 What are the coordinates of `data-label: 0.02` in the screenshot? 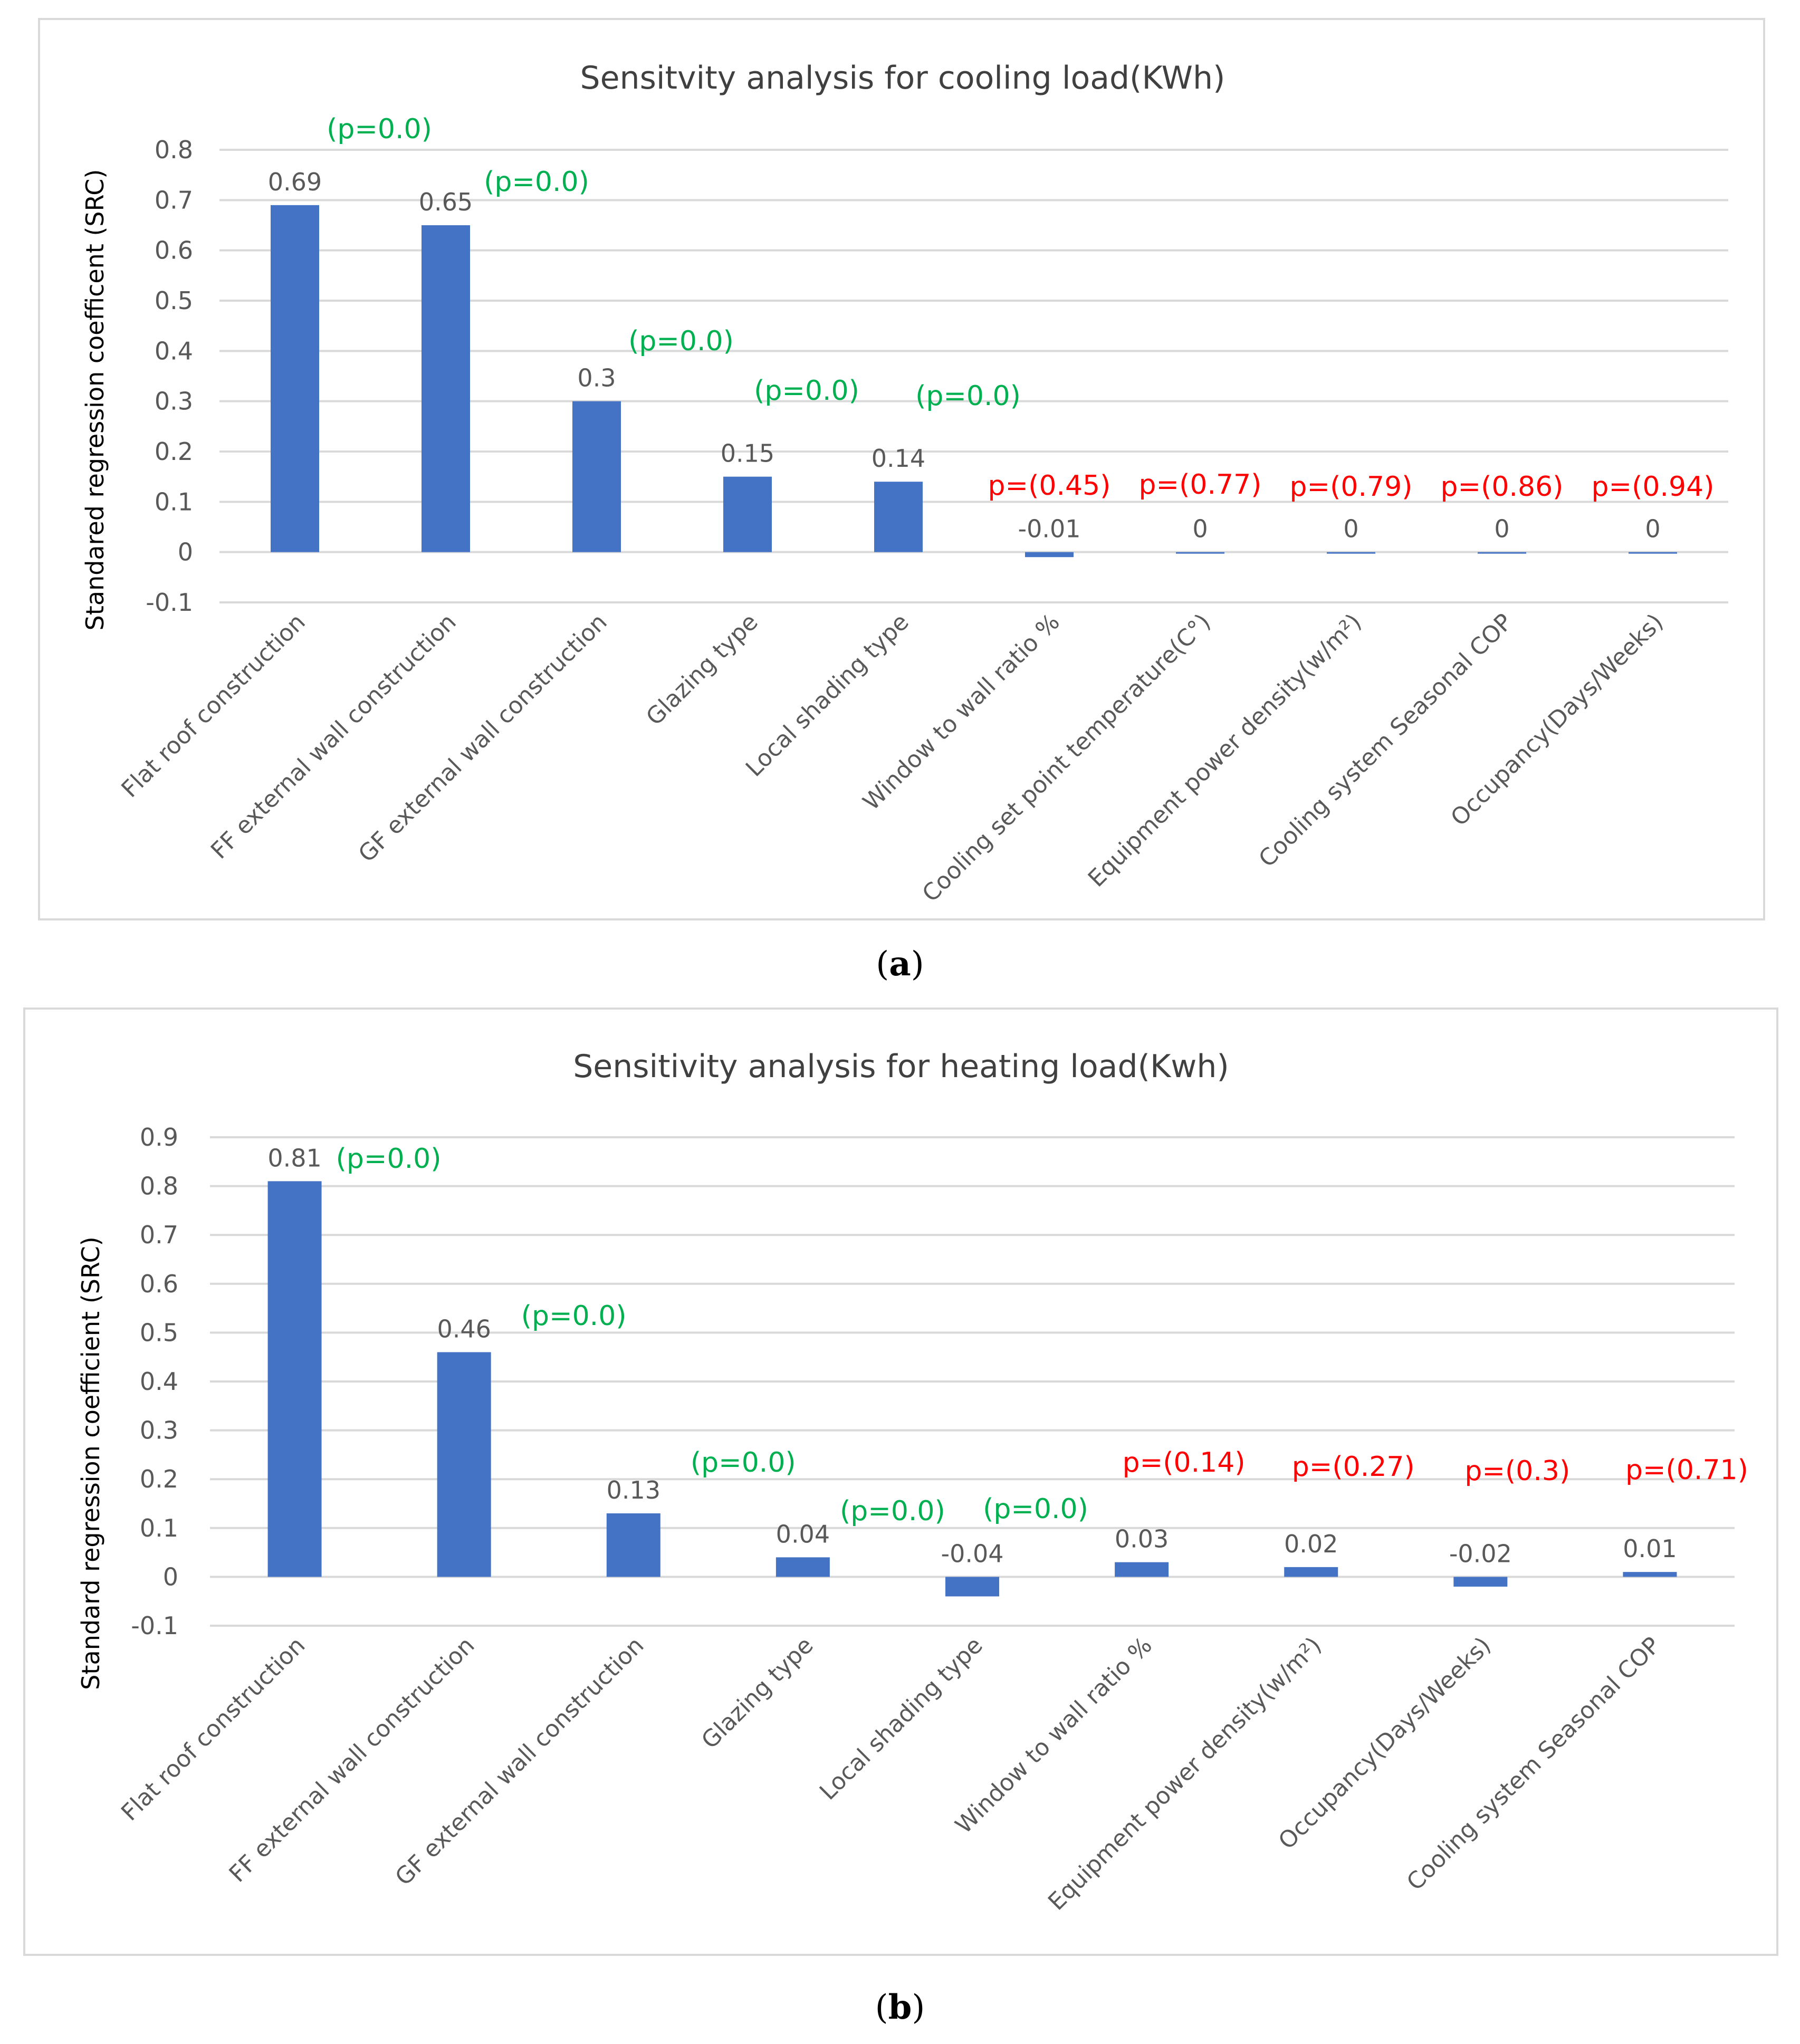 It's located at (1311, 1544).